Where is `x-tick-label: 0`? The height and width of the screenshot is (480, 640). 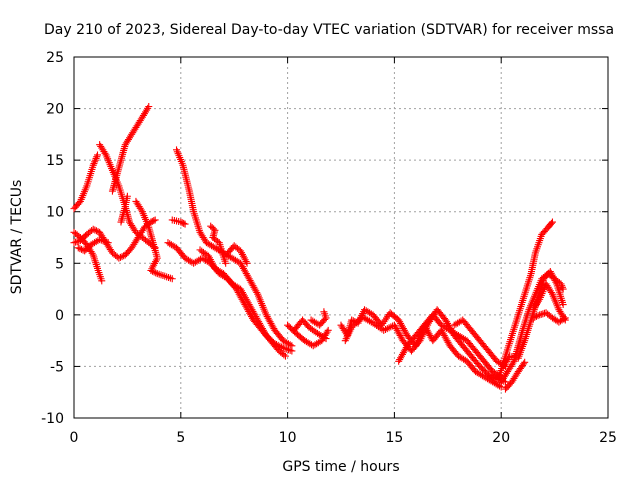
x-tick-label: 0 is located at coordinates (74, 438).